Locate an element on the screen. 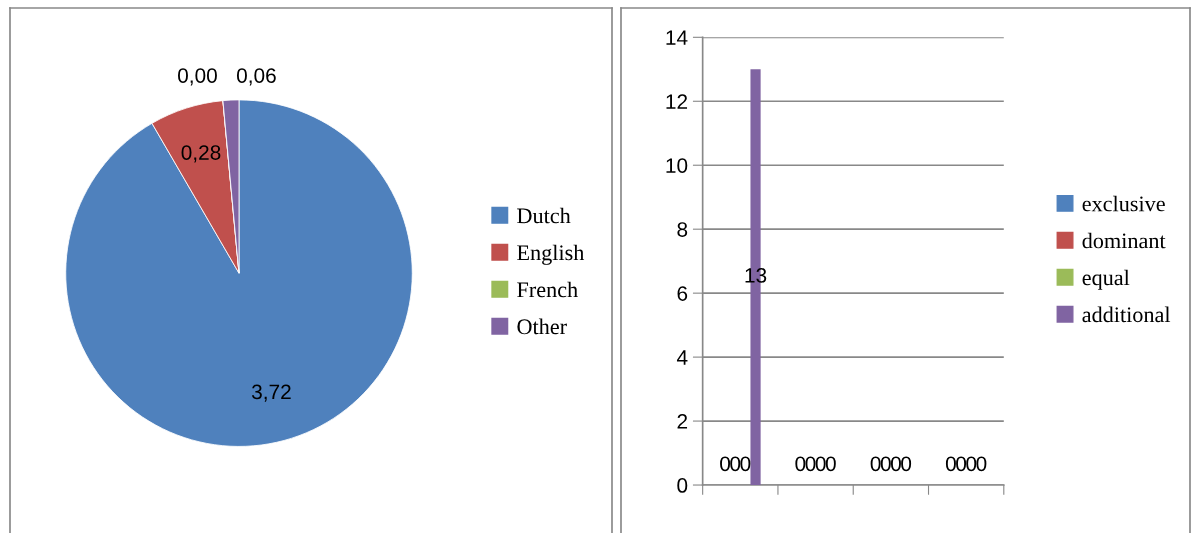 The image size is (1195, 533). y-tick-label: 8 is located at coordinates (682, 229).